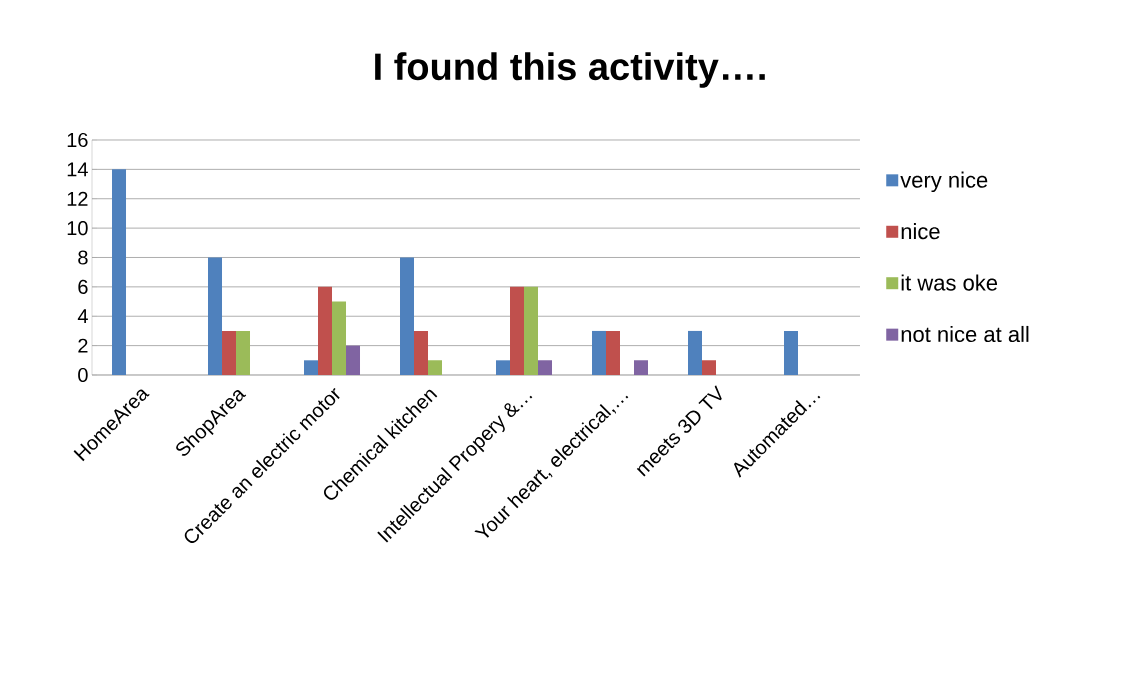  I want to click on y-tick-label: 12, so click(77, 198).